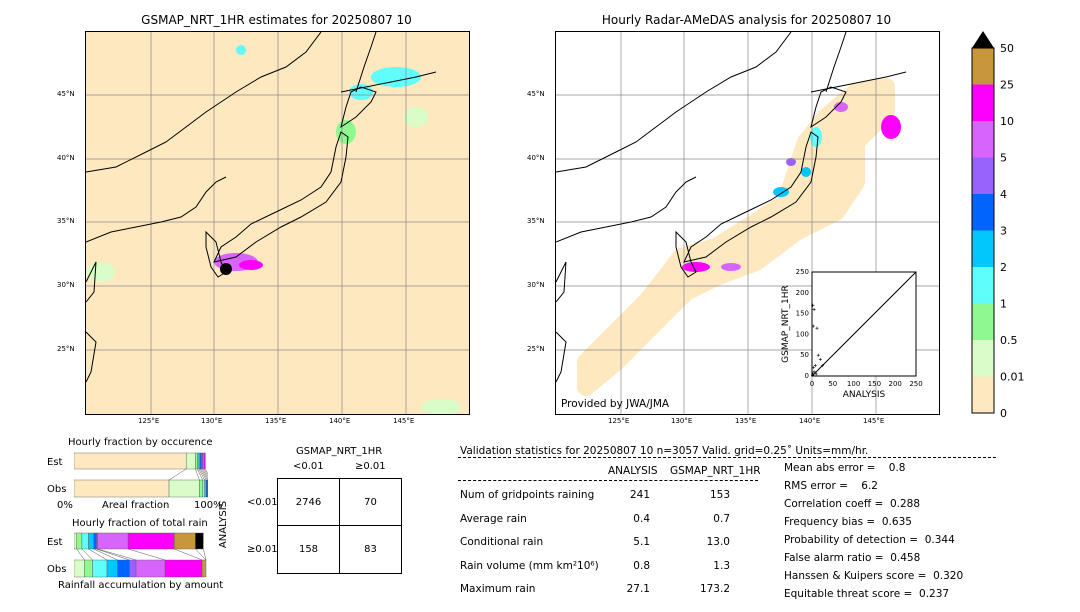 The height and width of the screenshot is (612, 1080). What do you see at coordinates (721, 565) in the screenshot?
I see `stat-gsmap-value: 1.3` at bounding box center [721, 565].